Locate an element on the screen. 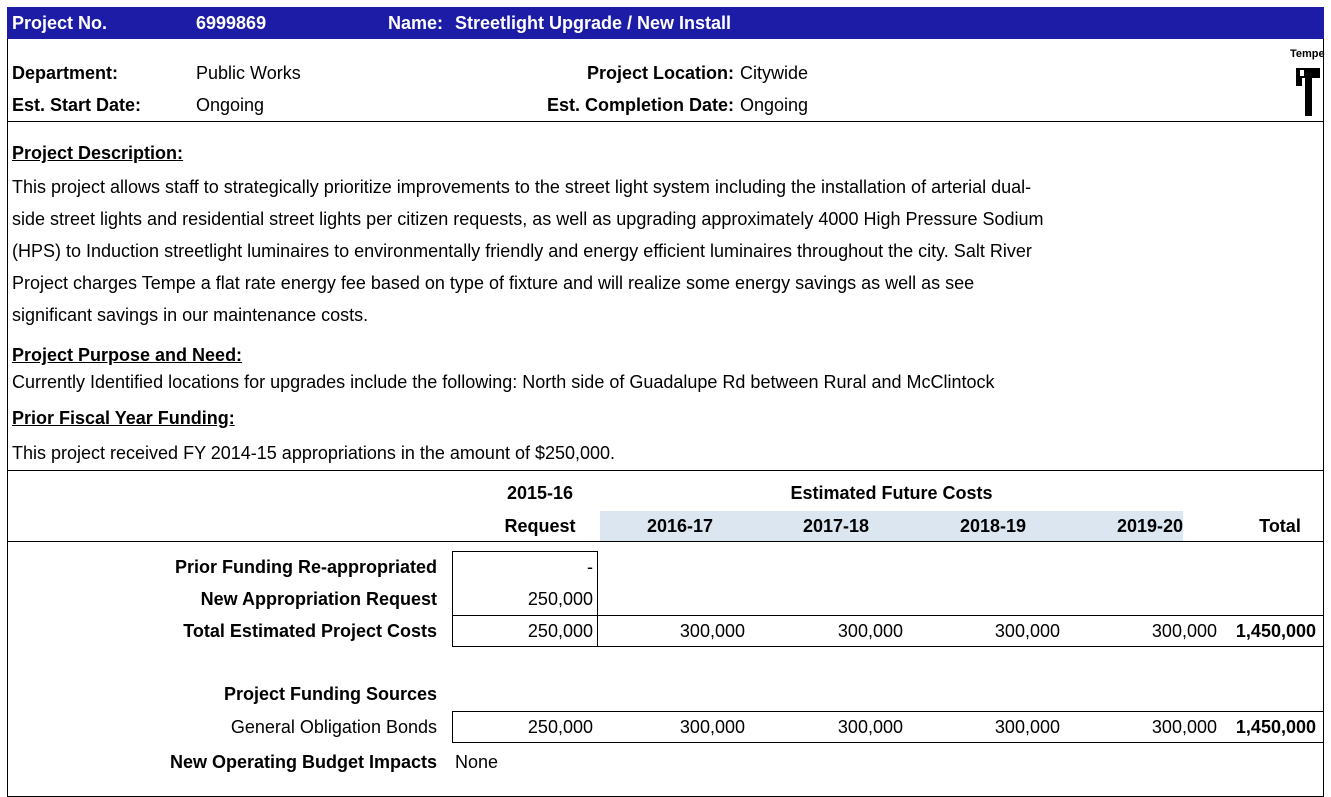  value: 6999869 is located at coordinates (231, 23).